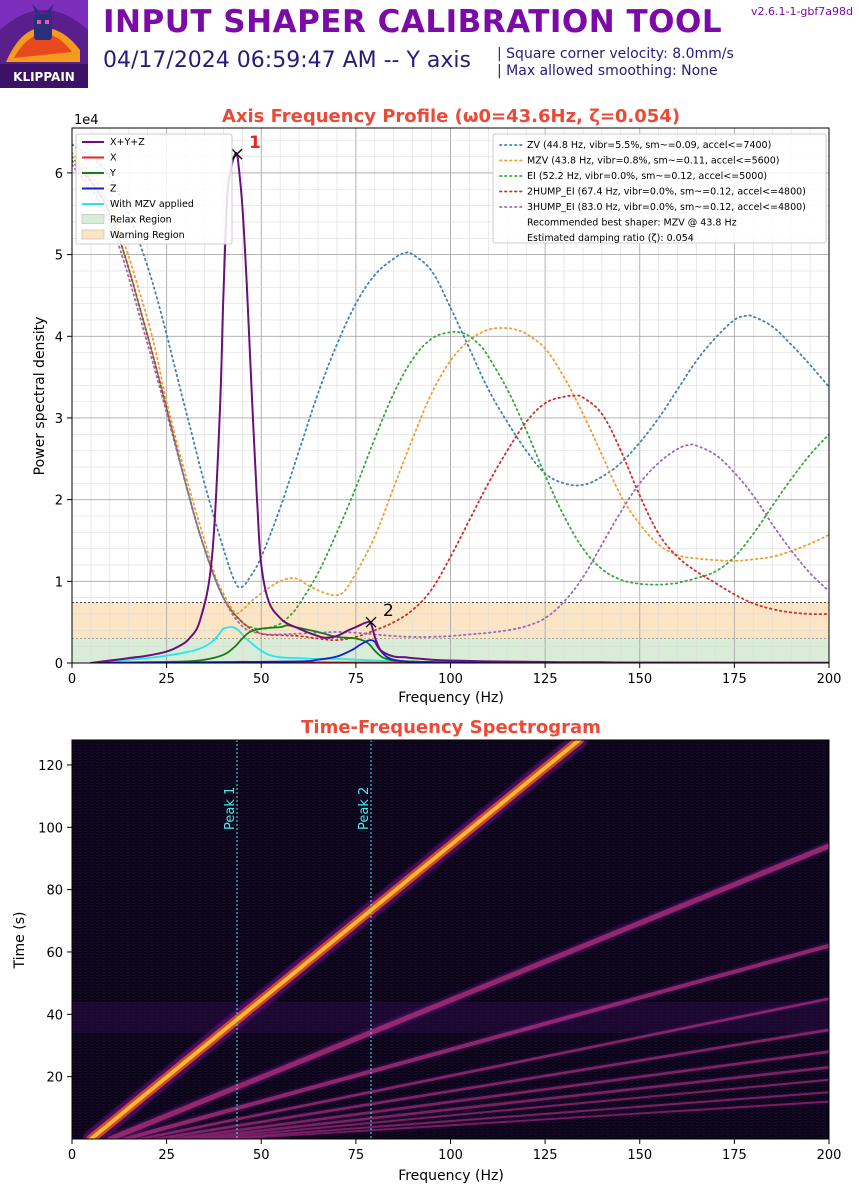 Image resolution: width=859 pixels, height=1200 pixels. I want to click on y-tick-label: 5, so click(59, 256).